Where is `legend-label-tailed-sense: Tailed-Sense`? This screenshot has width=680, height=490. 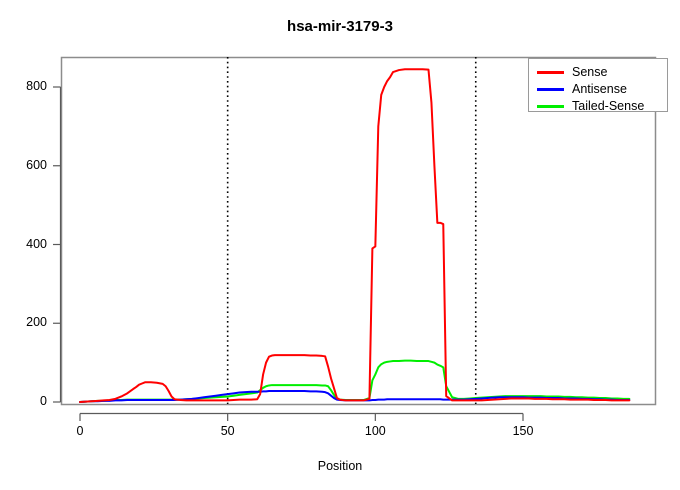
legend-label-tailed-sense: Tailed-Sense is located at coordinates (608, 105).